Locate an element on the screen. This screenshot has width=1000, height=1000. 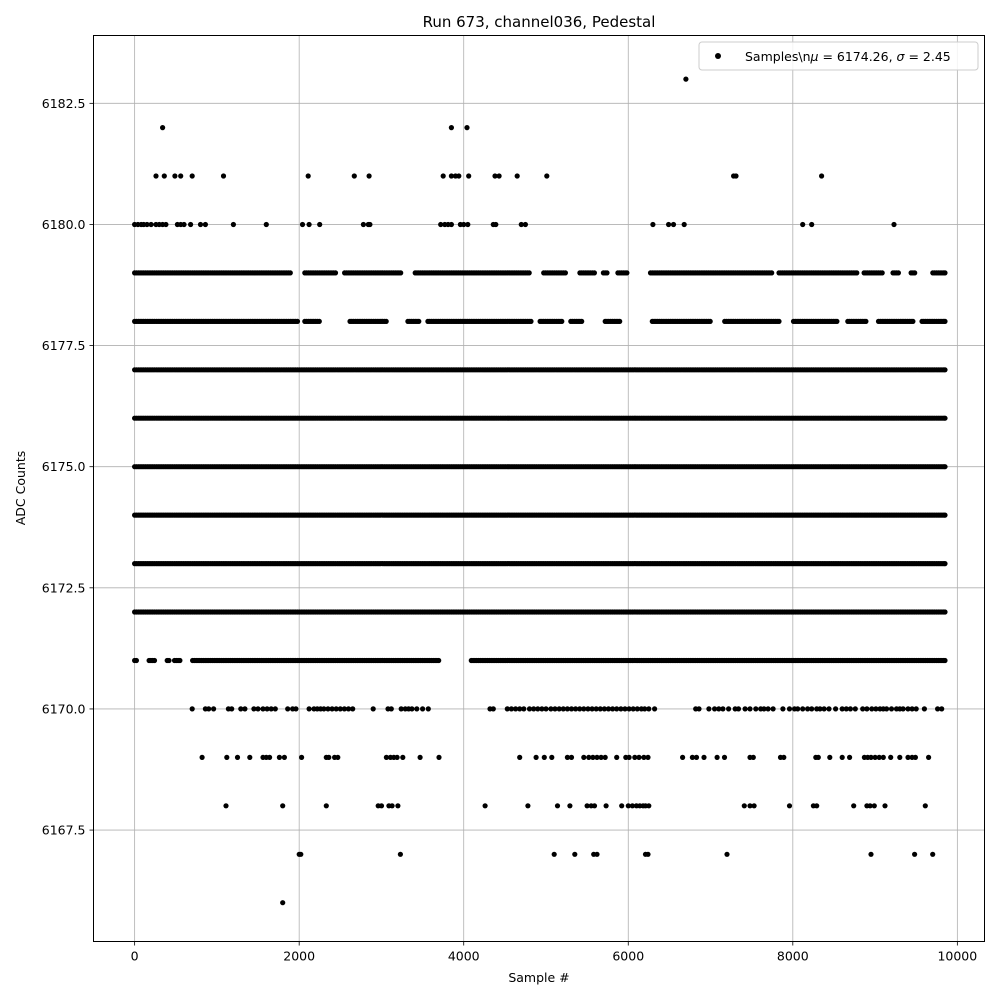
y-tick-label: 6177.5 is located at coordinates (64, 345).